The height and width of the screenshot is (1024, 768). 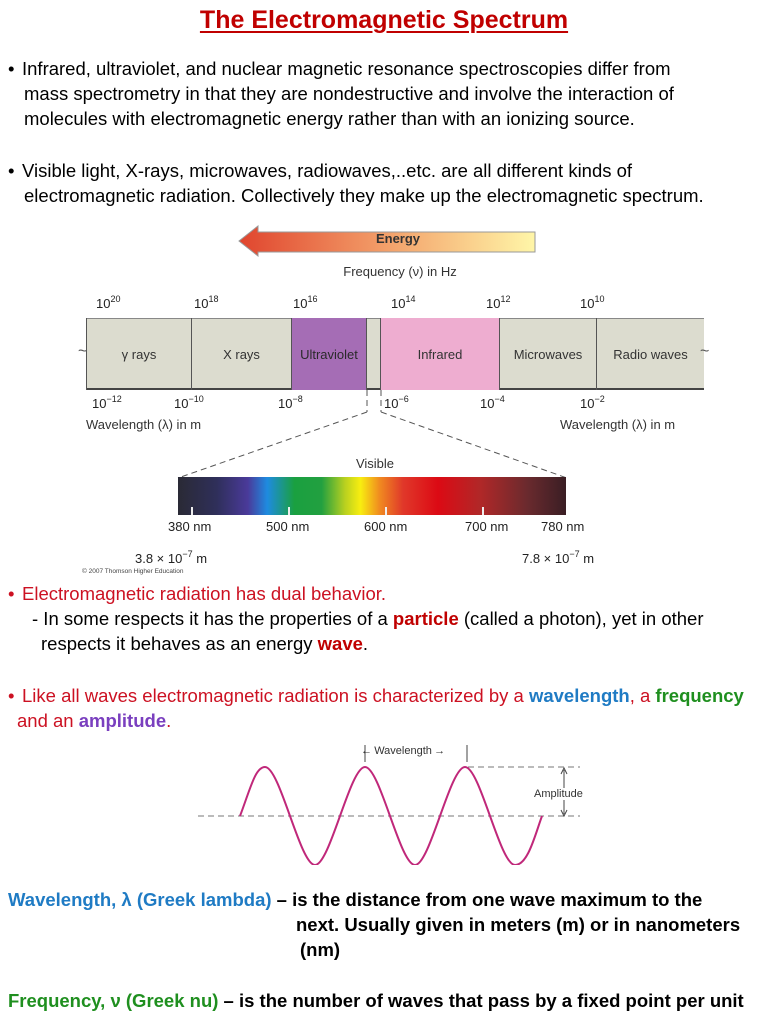 I want to click on wavelength-marker: ← Wavelength →, so click(x=403, y=751).